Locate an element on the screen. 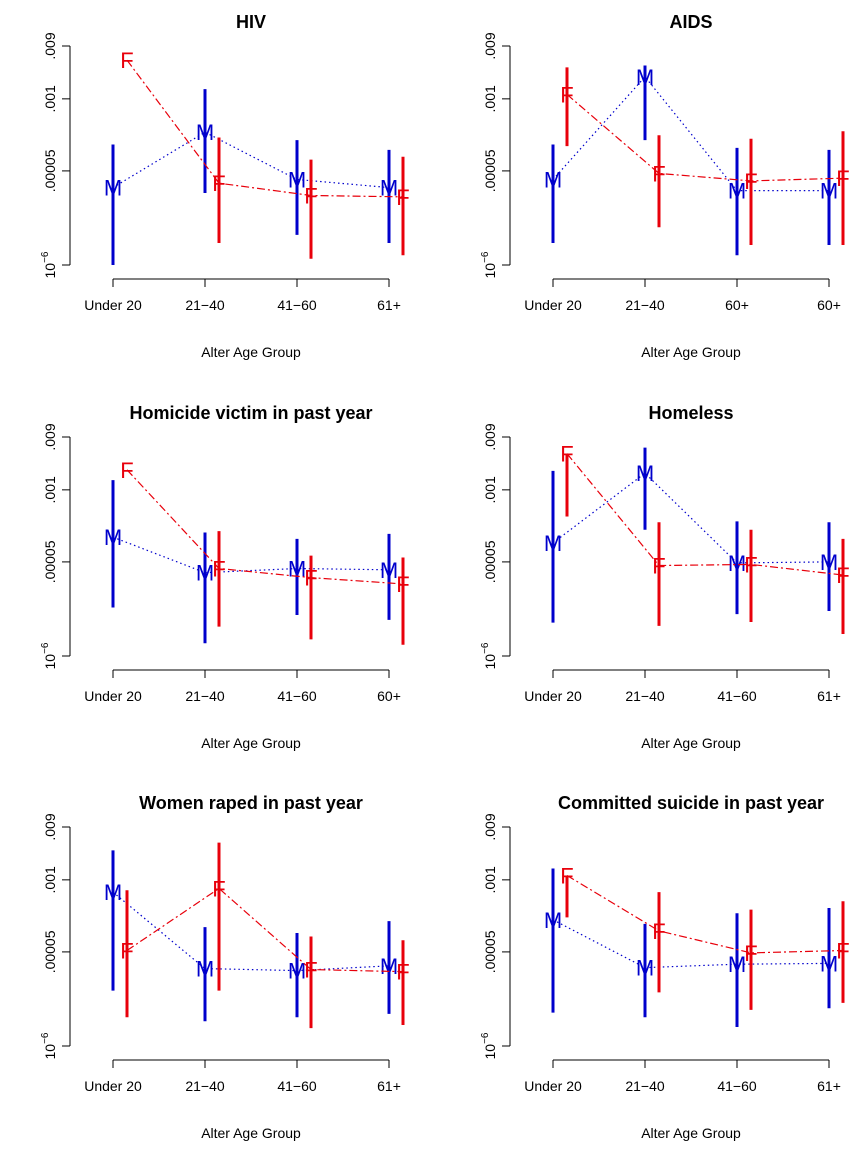  panel-title: Homeless is located at coordinates (690, 413).